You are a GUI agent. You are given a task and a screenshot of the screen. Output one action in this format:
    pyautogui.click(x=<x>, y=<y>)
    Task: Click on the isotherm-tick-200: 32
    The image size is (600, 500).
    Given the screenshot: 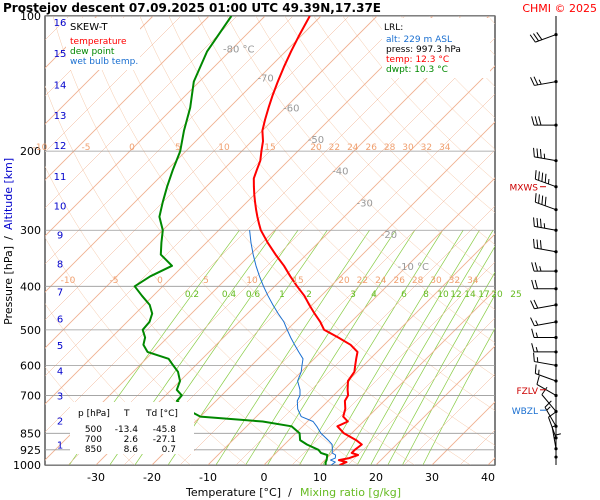 What is the action you would take?
    pyautogui.click(x=426, y=148)
    